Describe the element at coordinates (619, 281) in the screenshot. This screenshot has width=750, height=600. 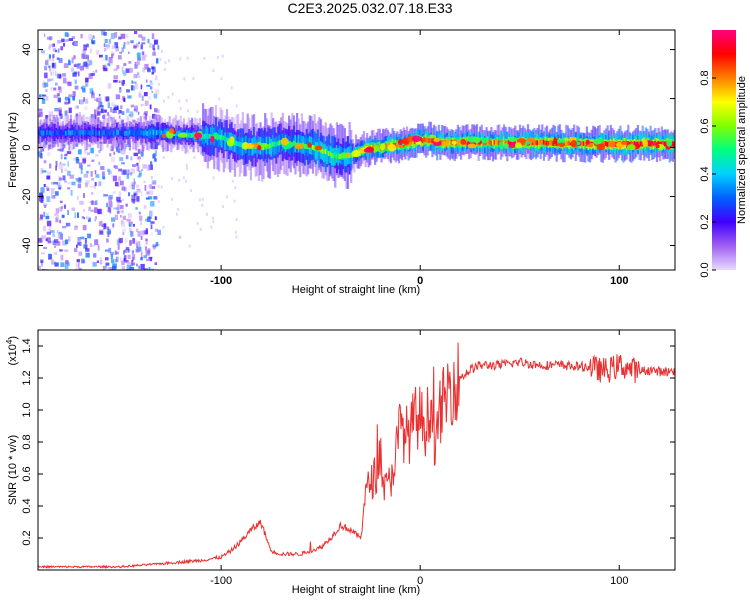
I see `x-tick-label: 100` at that location.